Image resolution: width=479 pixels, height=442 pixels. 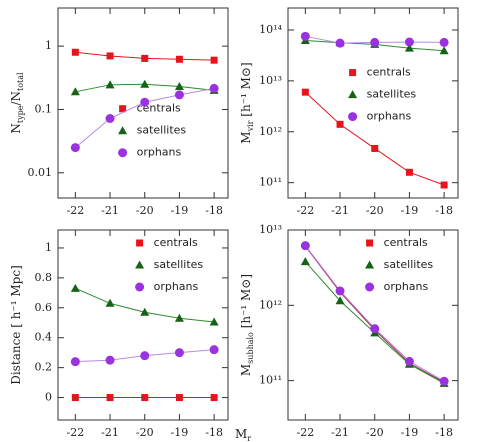 I want to click on legend-label: centrals, so click(x=406, y=242).